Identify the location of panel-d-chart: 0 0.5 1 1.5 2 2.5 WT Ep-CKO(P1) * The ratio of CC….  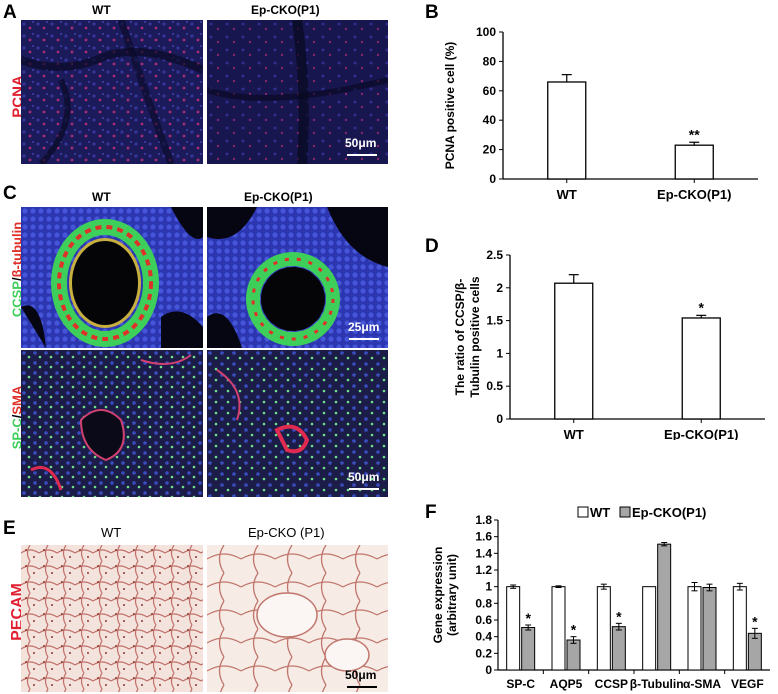
(609, 344).